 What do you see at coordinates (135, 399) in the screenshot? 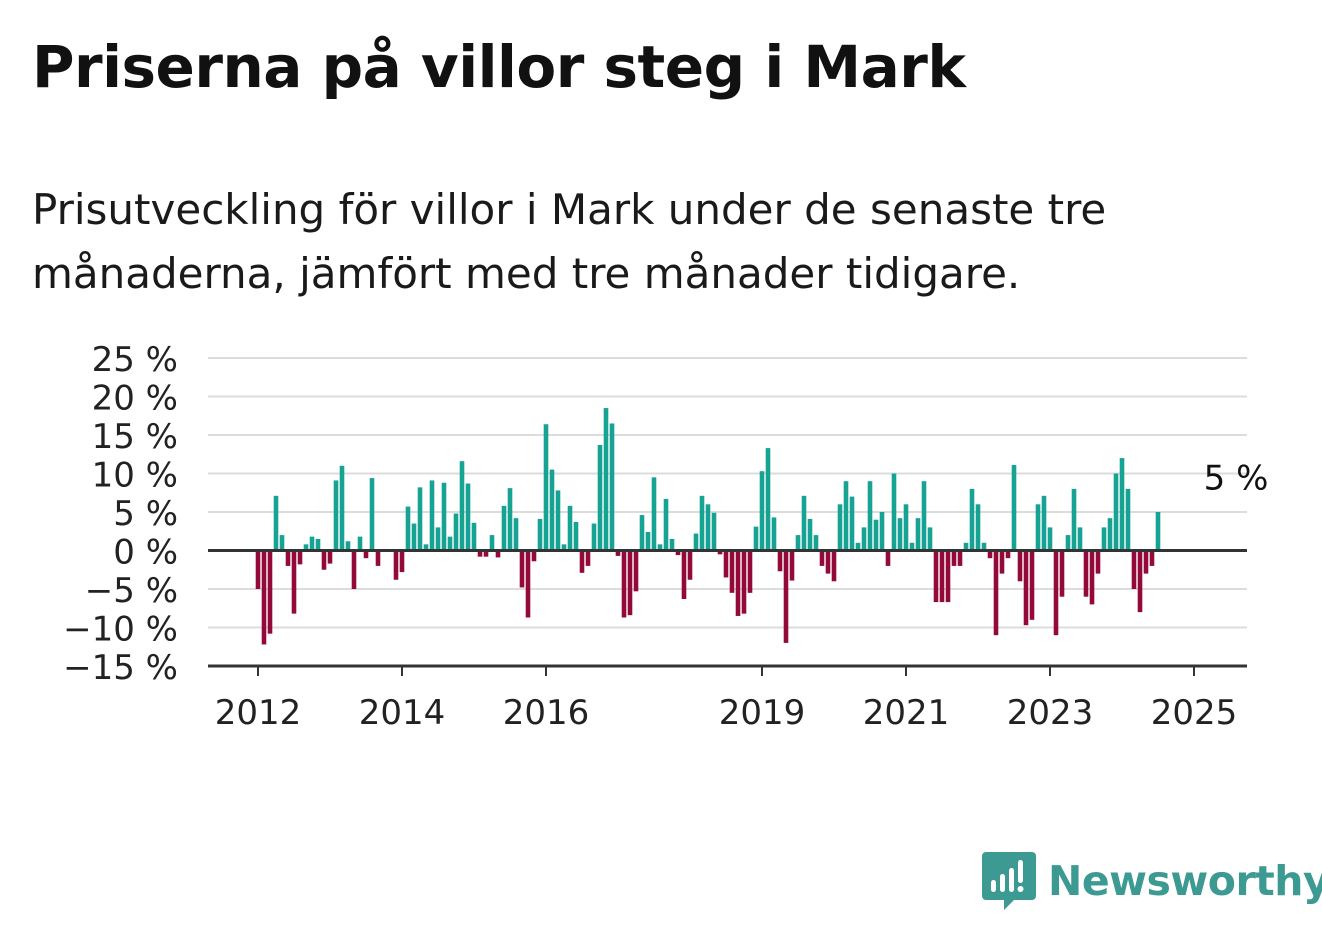
I see `y-tick-label: 20 %` at bounding box center [135, 399].